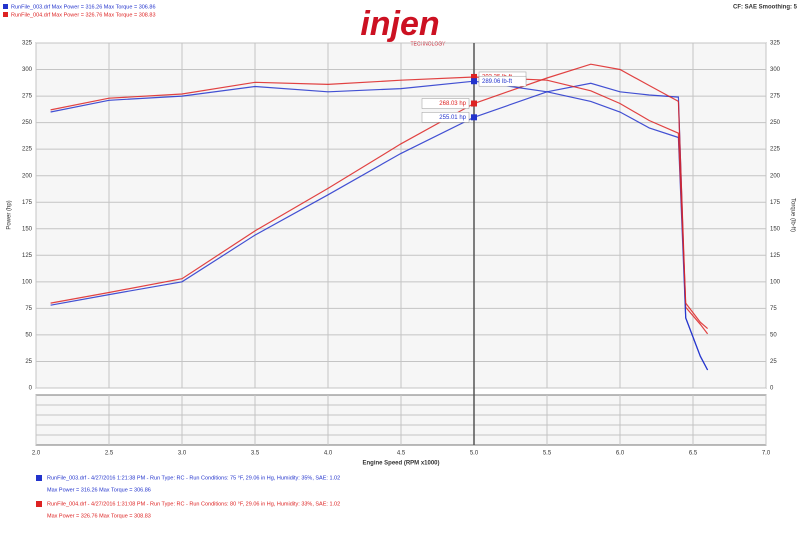 This screenshot has height=539, width=800. What do you see at coordinates (401, 454) in the screenshot?
I see `x-tick-label: 4.5` at bounding box center [401, 454].